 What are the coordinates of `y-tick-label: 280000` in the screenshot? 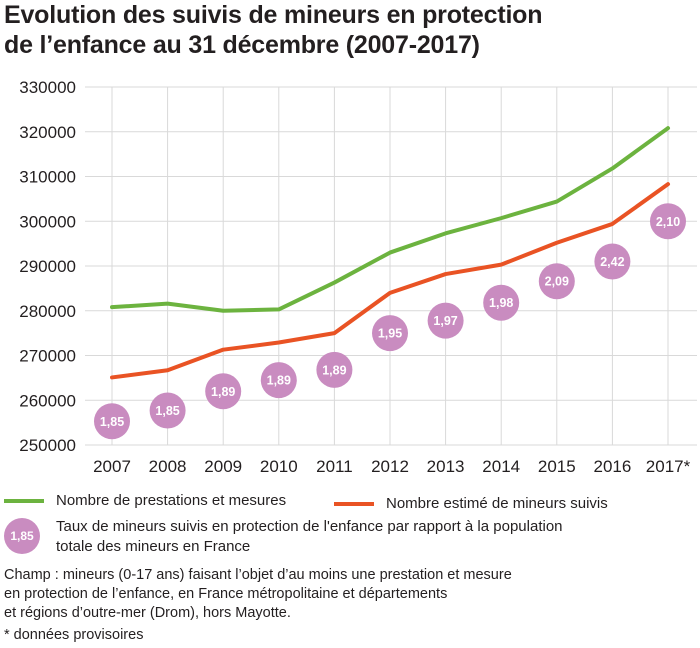 It's located at (47, 311).